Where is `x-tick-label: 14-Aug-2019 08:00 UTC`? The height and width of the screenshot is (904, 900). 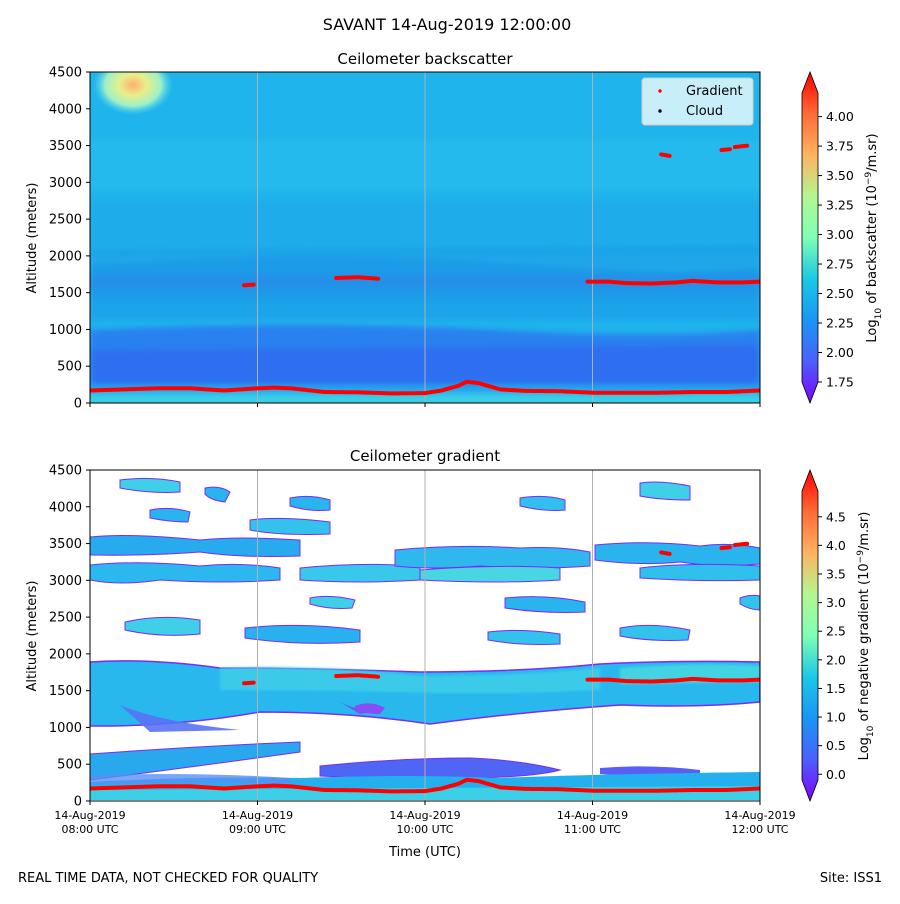
x-tick-label: 14-Aug-2019 08:00 UTC is located at coordinates (89, 822).